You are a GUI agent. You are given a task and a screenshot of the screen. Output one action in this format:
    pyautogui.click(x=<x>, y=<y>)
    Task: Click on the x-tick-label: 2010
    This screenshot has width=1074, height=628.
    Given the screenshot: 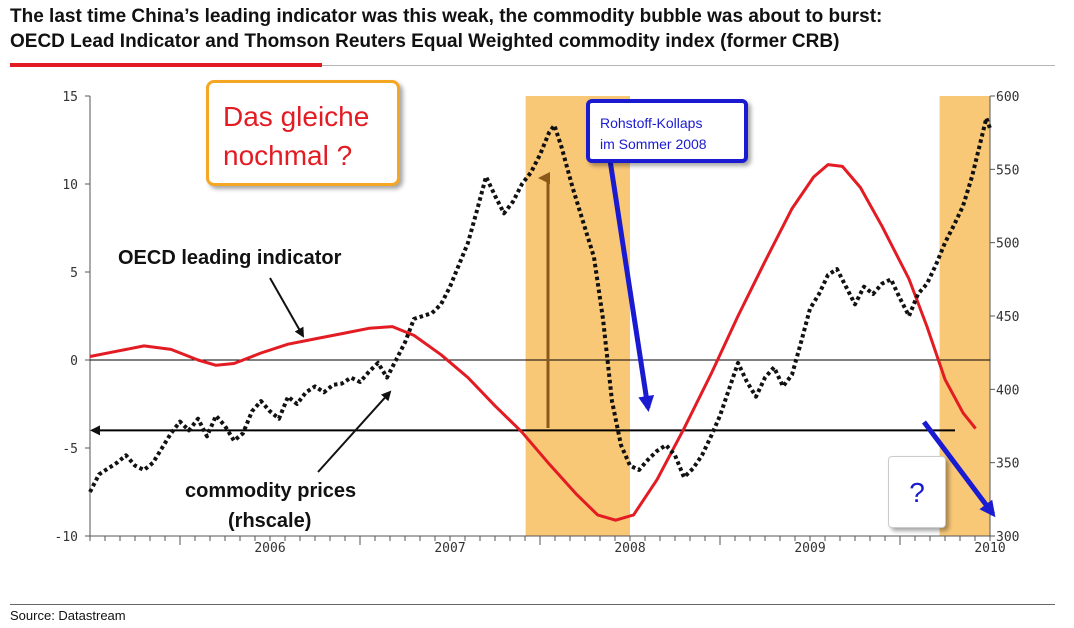 What is the action you would take?
    pyautogui.click(x=989, y=548)
    